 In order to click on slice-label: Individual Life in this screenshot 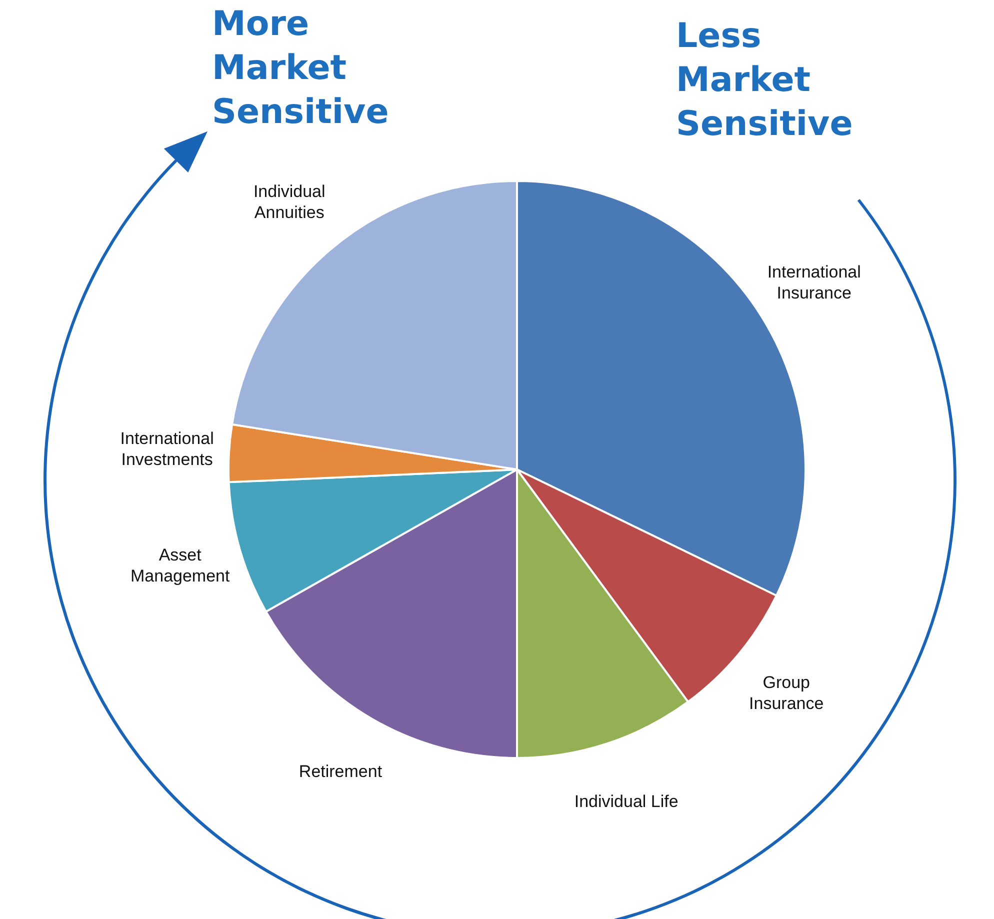, I will do `click(626, 802)`.